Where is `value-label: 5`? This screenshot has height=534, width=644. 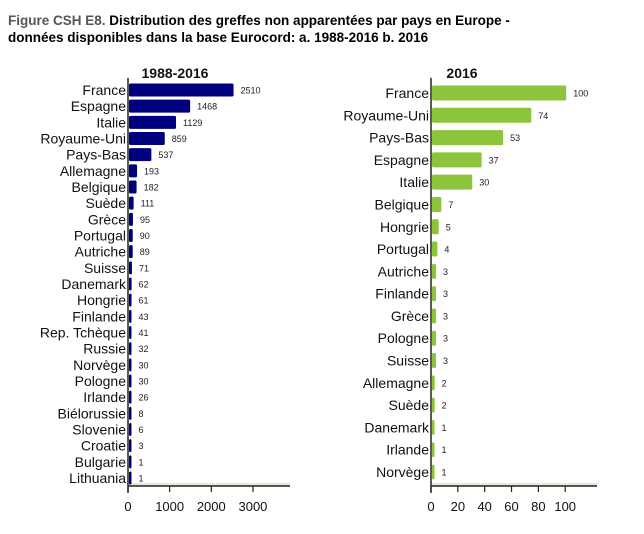 value-label: 5 is located at coordinates (448, 227).